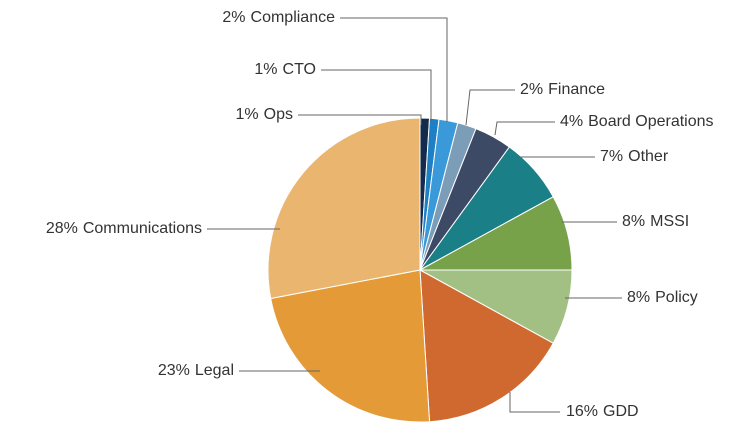 Image resolution: width=748 pixels, height=428 pixels. I want to click on slice-category: Policy, so click(676, 297).